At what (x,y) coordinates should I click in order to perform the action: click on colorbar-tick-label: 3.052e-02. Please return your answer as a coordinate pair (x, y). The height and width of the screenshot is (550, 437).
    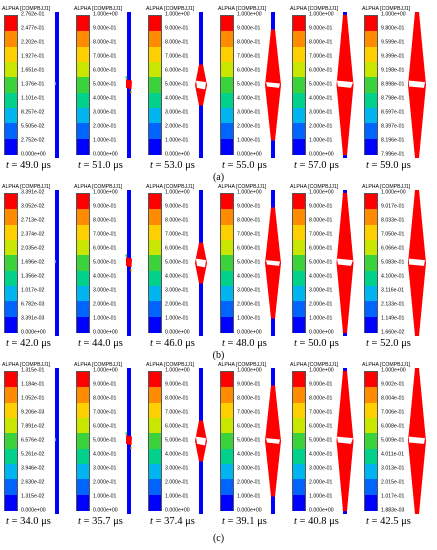
    Looking at the image, I should click on (33, 206).